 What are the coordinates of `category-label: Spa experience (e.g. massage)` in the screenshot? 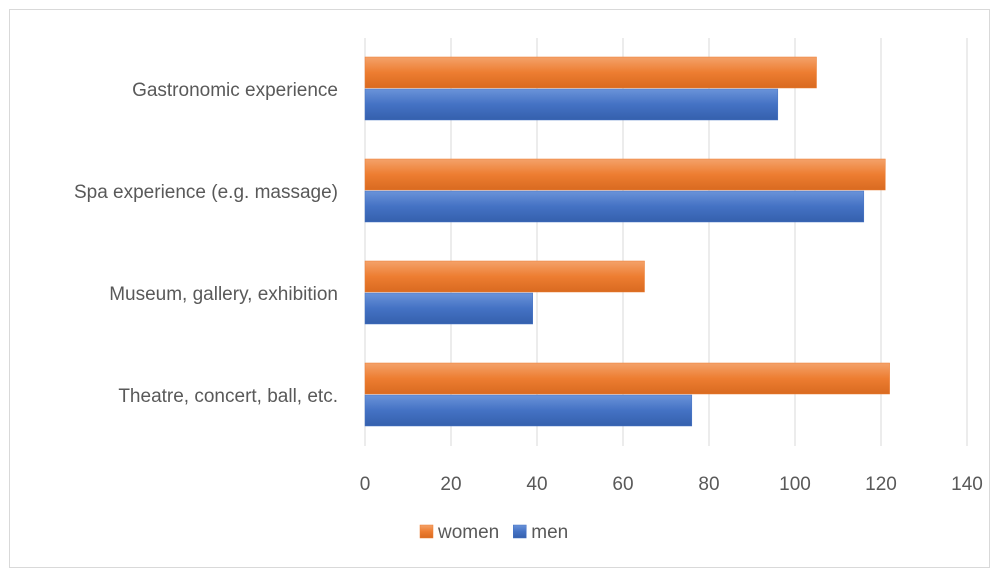 It's located at (206, 192).